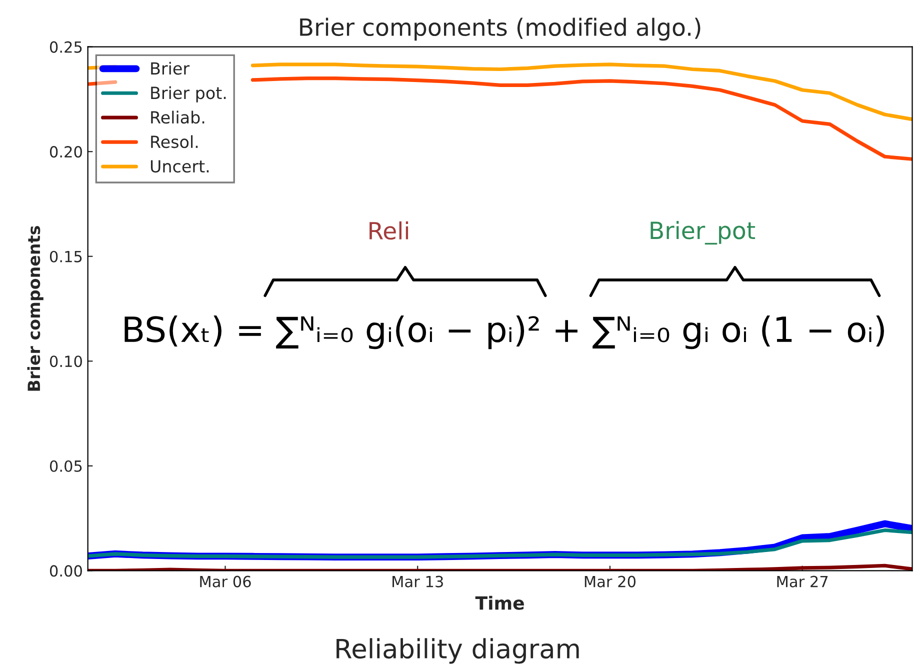  What do you see at coordinates (66, 256) in the screenshot?
I see `y-tick-label: 0.15` at bounding box center [66, 256].